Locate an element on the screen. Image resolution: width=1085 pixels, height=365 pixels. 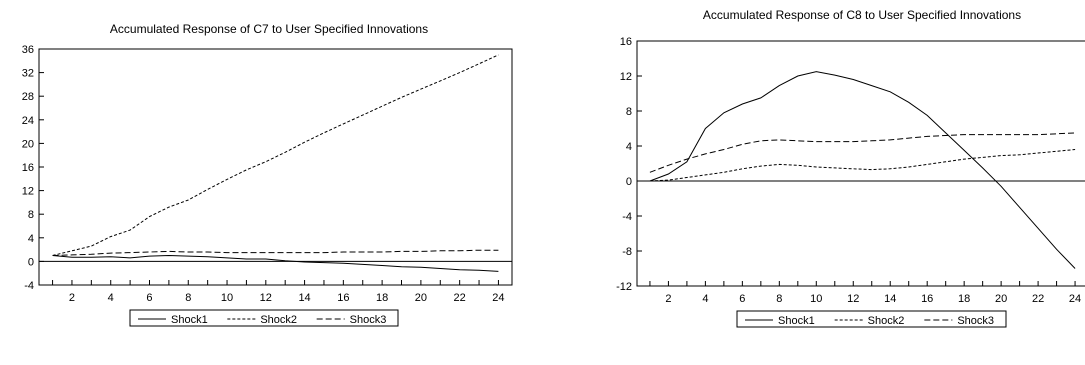
y-tick-label: -12 is located at coordinates (624, 287).